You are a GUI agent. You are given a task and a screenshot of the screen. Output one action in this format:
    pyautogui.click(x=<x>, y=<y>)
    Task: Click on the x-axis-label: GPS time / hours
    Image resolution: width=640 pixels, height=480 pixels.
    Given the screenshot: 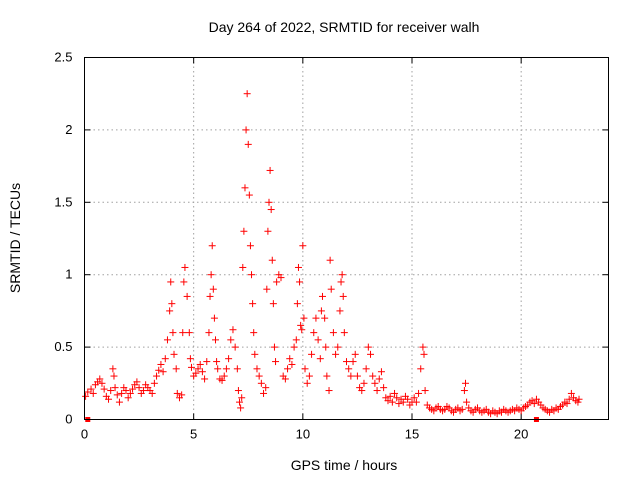 What is the action you would take?
    pyautogui.click(x=344, y=465)
    